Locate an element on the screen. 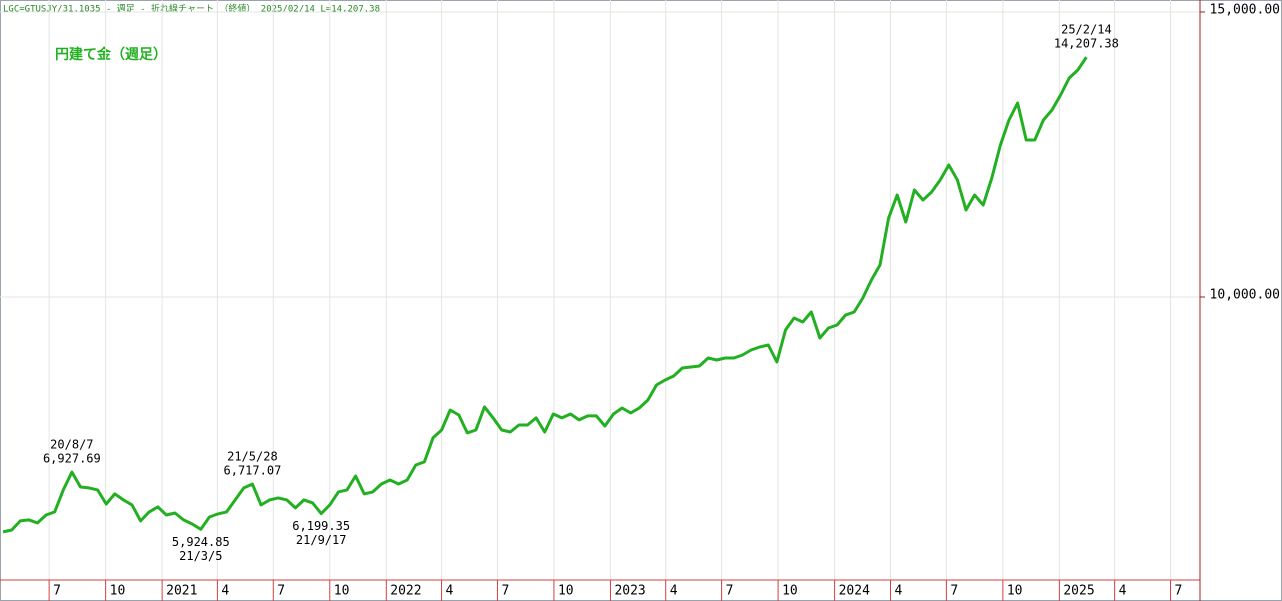 The height and width of the screenshot is (601, 1282). y-tick-label: 10,000.00 is located at coordinates (1245, 294).